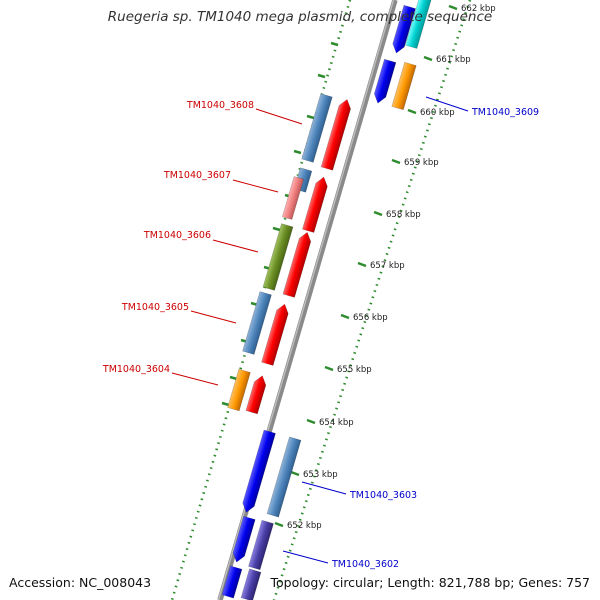 The image size is (600, 600). Describe the element at coordinates (80, 582) in the screenshot. I see `accession-text: Accession: NC_008043` at that location.